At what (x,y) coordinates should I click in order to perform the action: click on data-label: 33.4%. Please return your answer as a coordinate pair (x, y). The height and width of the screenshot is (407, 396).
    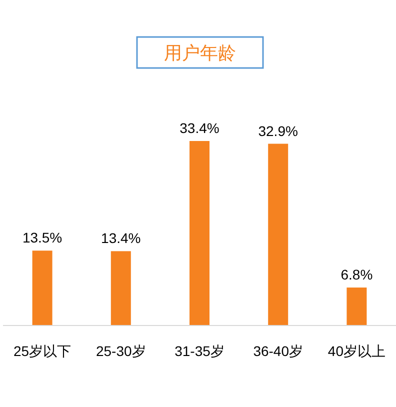
    Looking at the image, I should click on (200, 128).